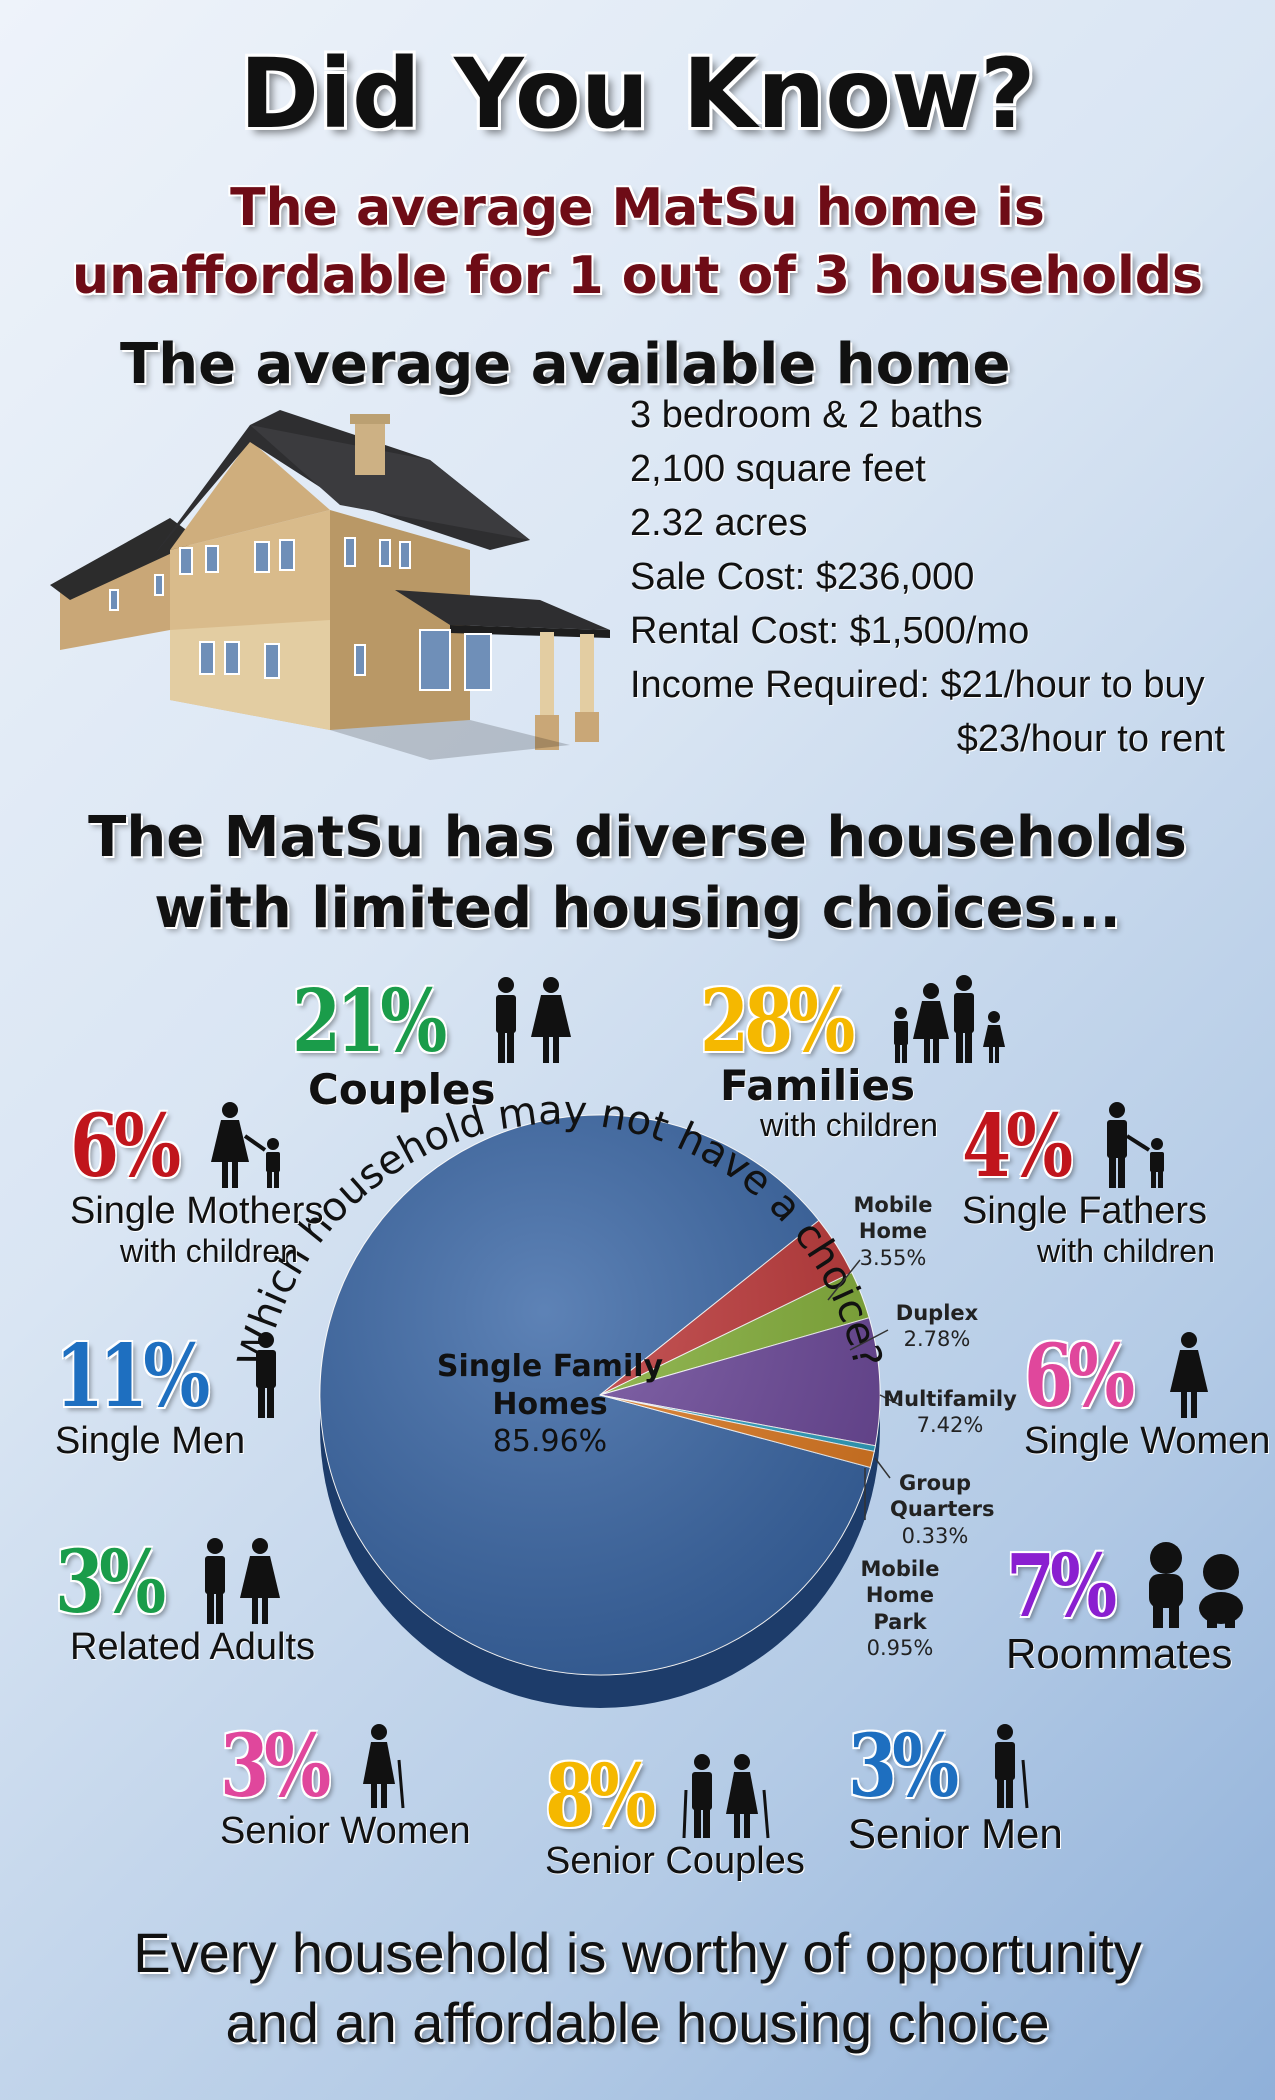 The width and height of the screenshot is (1275, 2100). I want to click on home-spec-rental-cost: Rental Cost: $1,500/mo, so click(830, 631).